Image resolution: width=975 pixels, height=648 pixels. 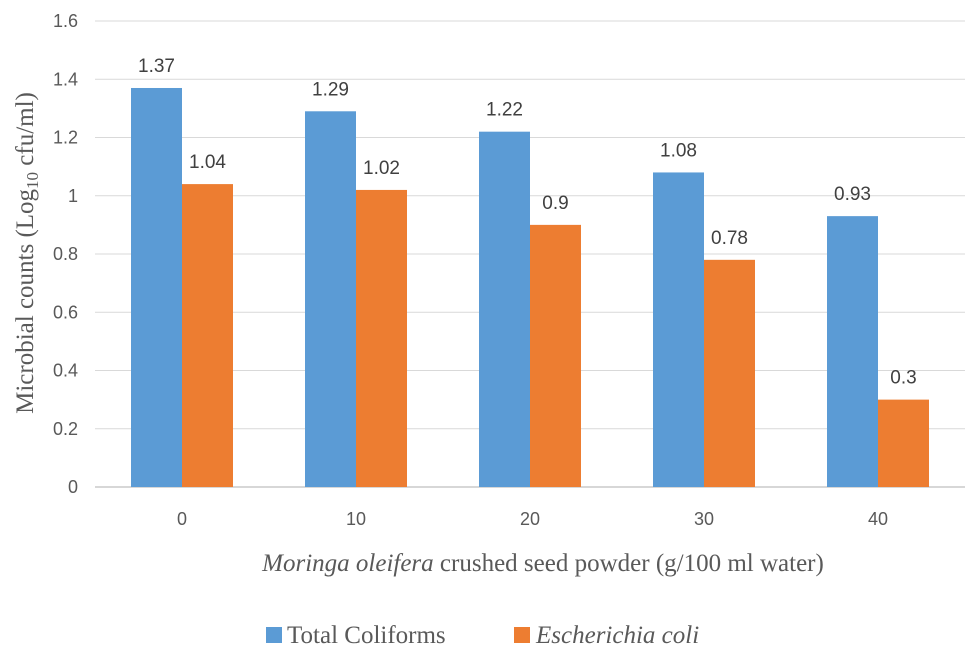 I want to click on y-tick-label: 0.8, so click(x=65, y=254).